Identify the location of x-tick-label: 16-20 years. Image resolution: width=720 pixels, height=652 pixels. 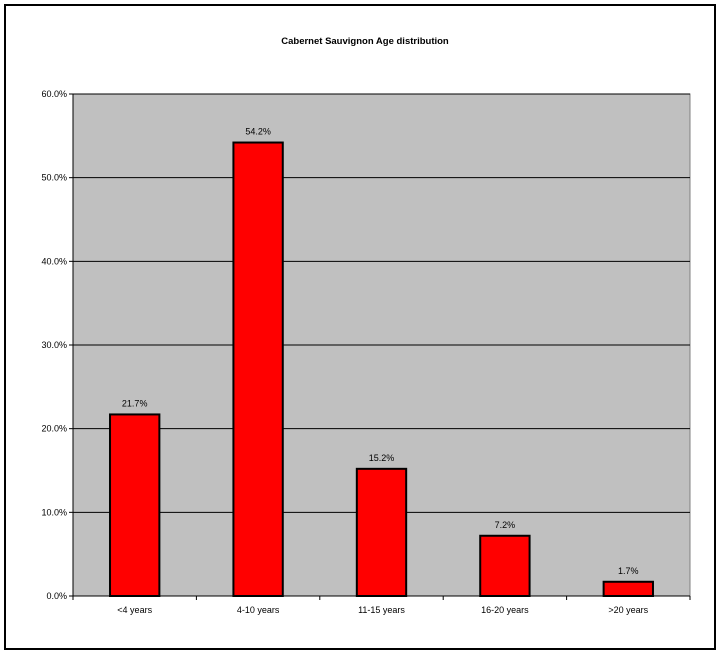
(505, 610).